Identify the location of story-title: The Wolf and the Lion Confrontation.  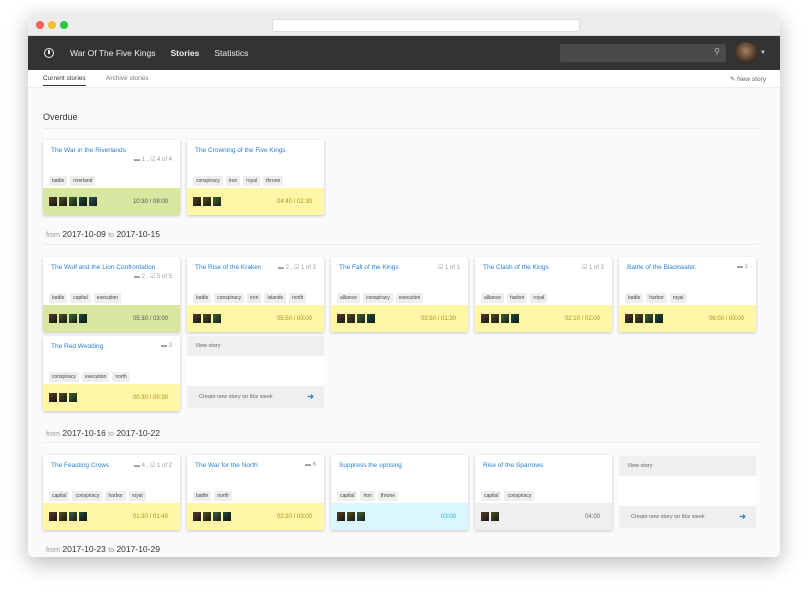
(103, 267).